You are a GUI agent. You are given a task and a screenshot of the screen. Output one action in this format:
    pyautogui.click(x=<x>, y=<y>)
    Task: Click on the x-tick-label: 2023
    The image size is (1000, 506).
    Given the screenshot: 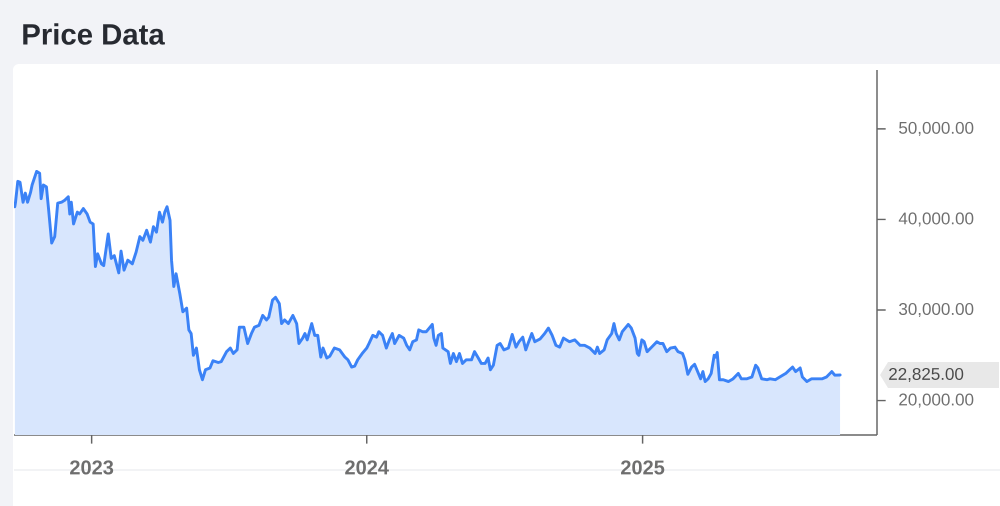 What is the action you would take?
    pyautogui.click(x=92, y=467)
    